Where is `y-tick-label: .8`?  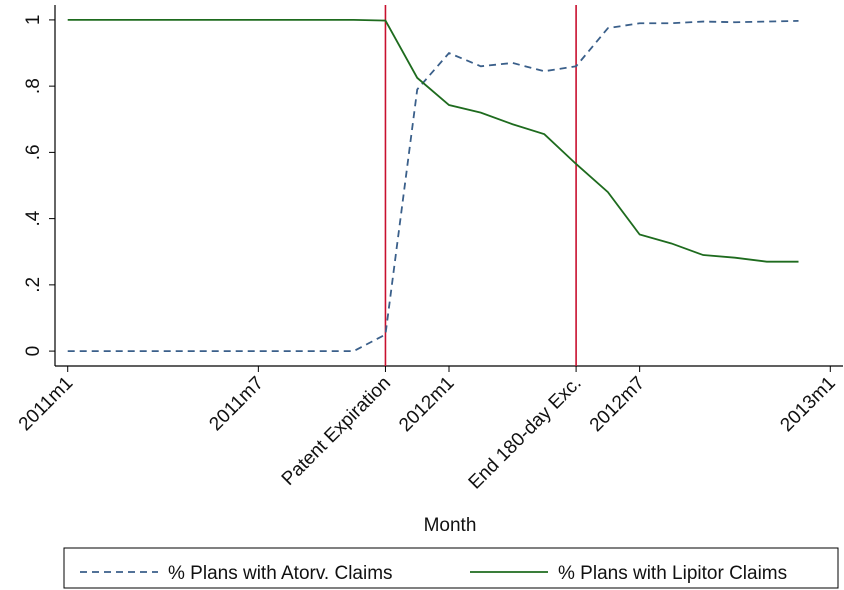
y-tick-label: .8 is located at coordinates (33, 86).